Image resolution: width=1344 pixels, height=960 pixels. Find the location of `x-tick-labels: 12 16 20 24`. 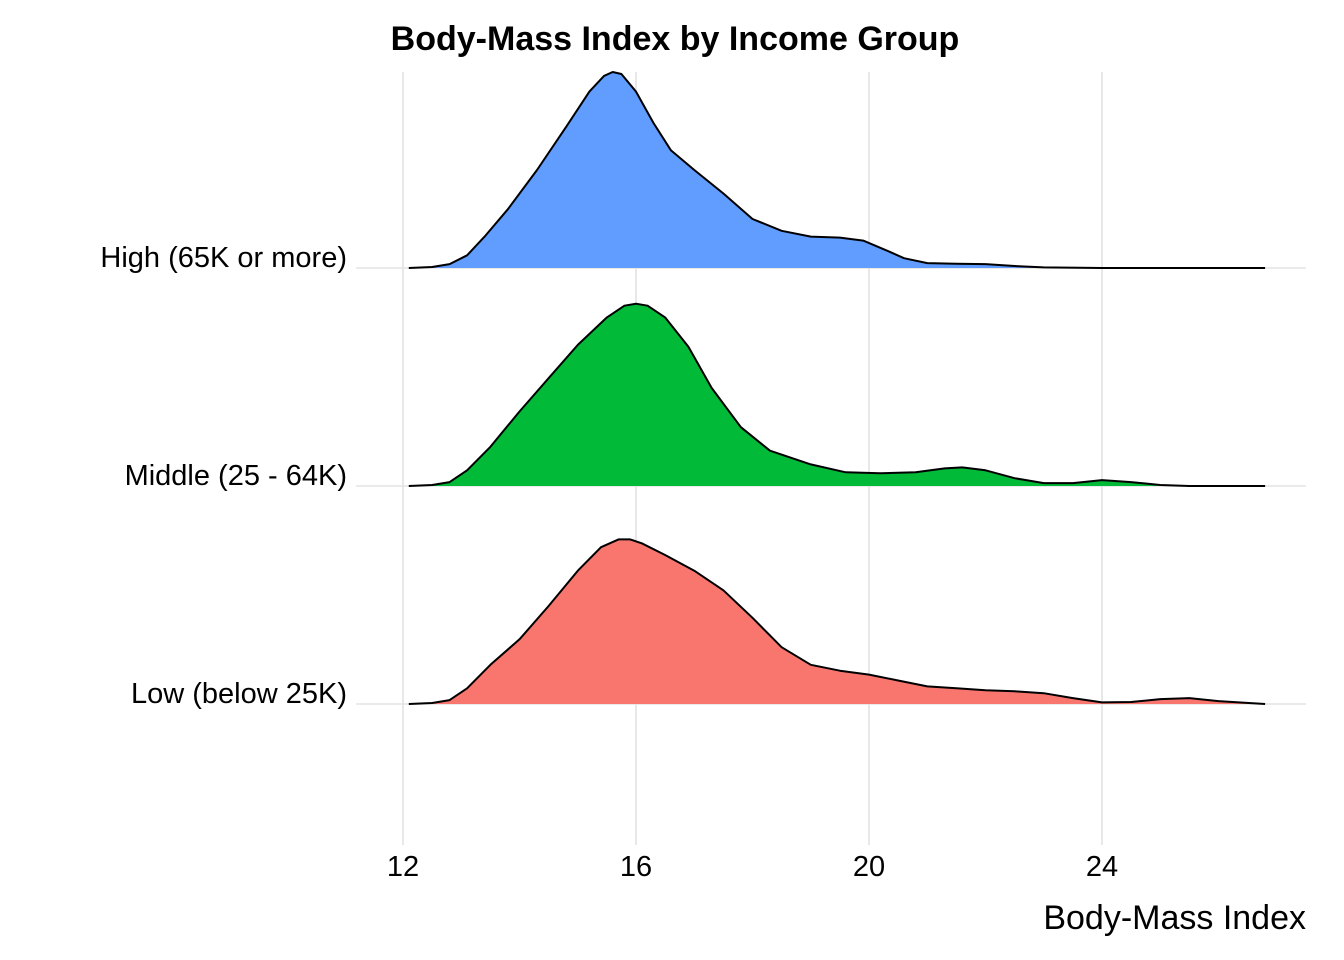

x-tick-labels: 12 16 20 24 is located at coordinates (752, 867).